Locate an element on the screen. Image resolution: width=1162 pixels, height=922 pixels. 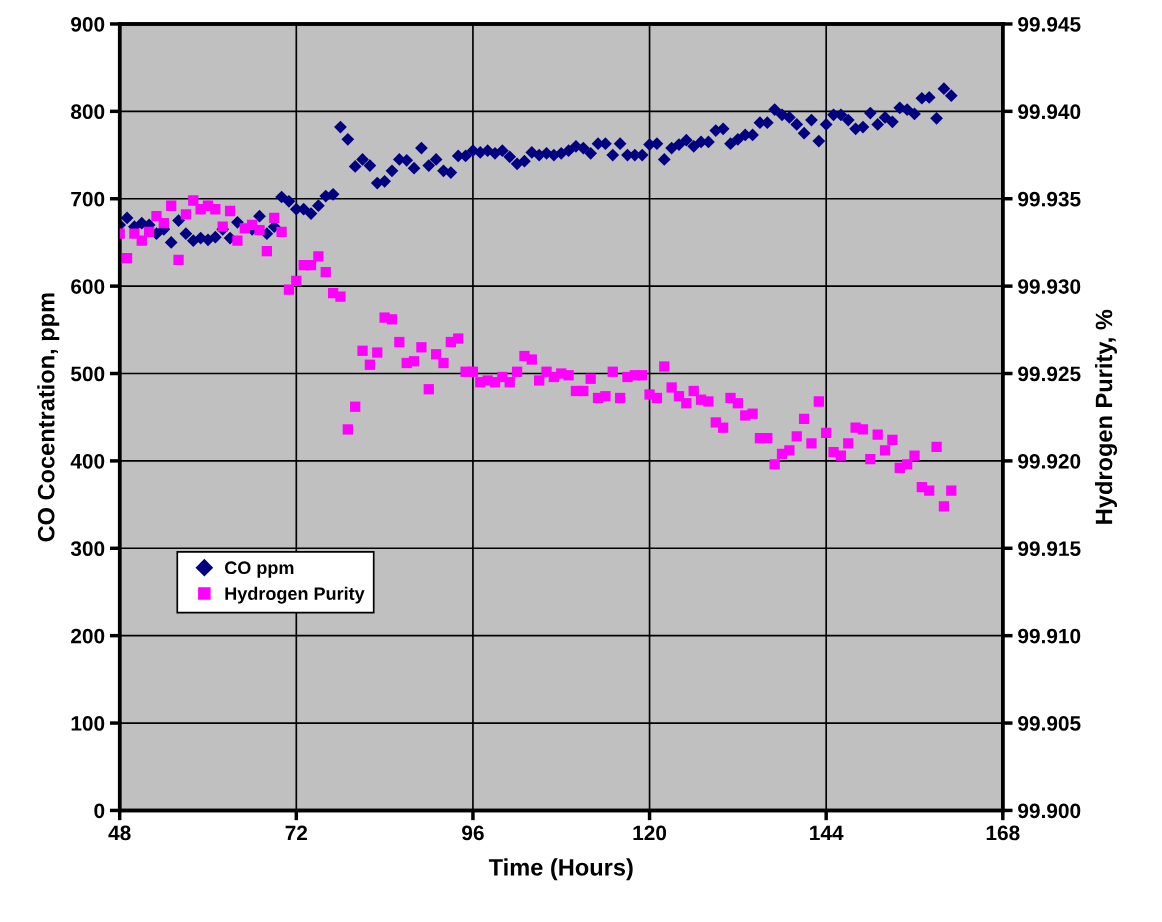
legend-label: Hydrogen Purity is located at coordinates (295, 595).